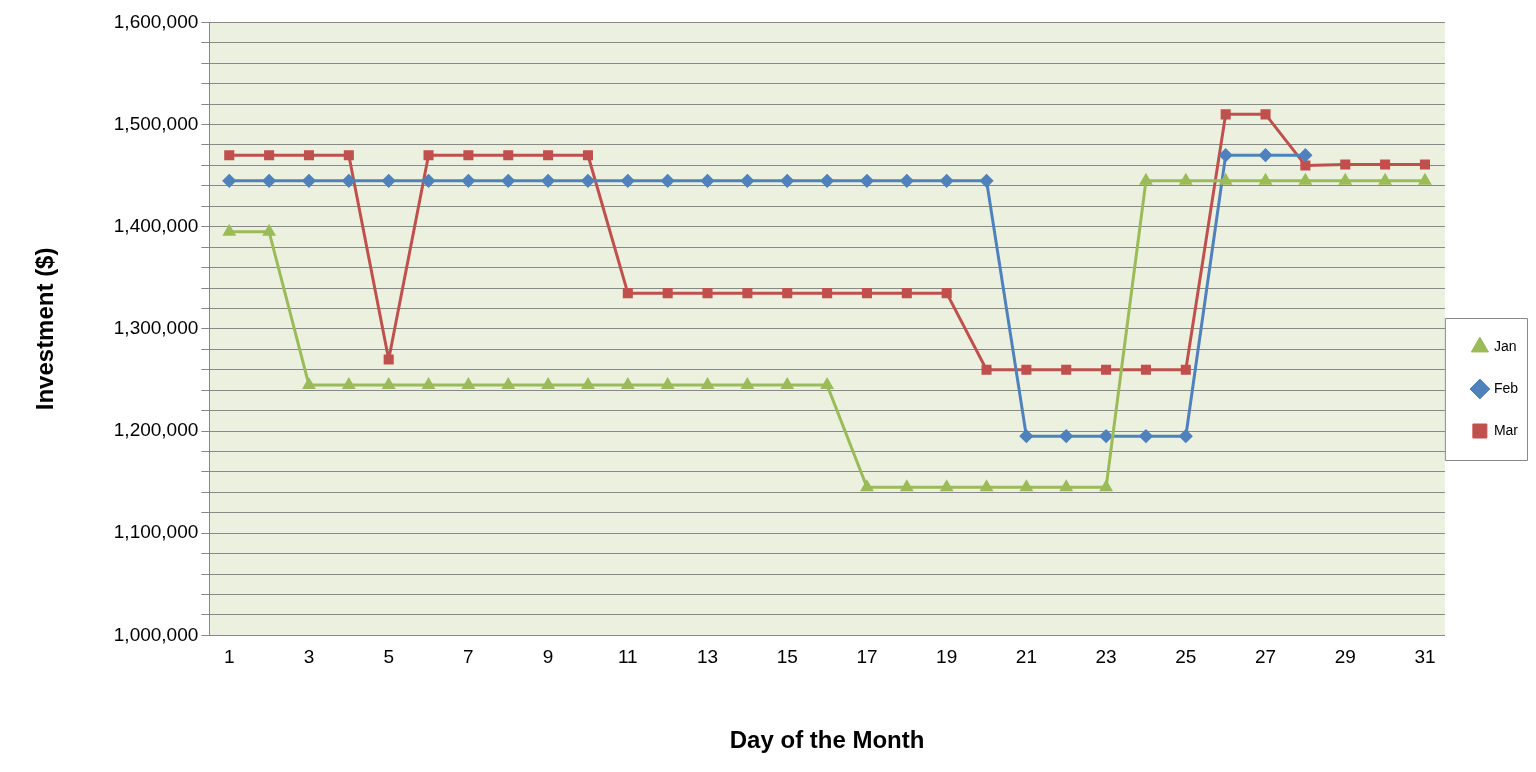 The width and height of the screenshot is (1536, 772). What do you see at coordinates (548, 657) in the screenshot?
I see `x-tick-label: 9` at bounding box center [548, 657].